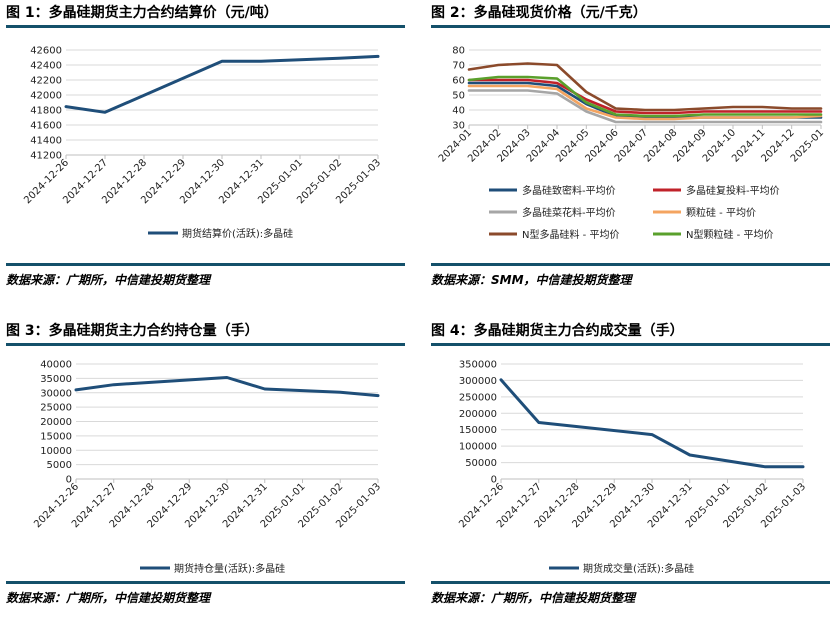  I want to click on y-tick-label: 50000, so click(481, 463).